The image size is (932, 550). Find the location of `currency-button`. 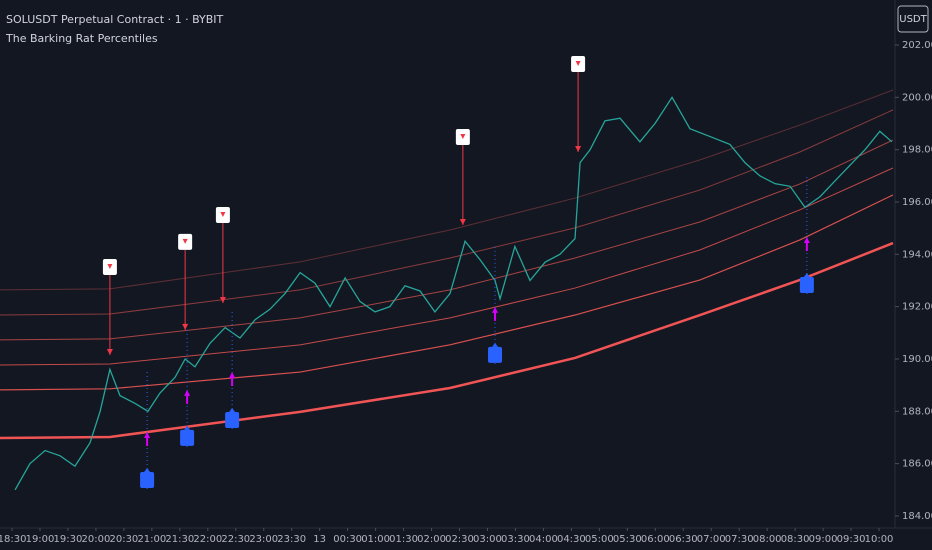

currency-button is located at coordinates (913, 19).